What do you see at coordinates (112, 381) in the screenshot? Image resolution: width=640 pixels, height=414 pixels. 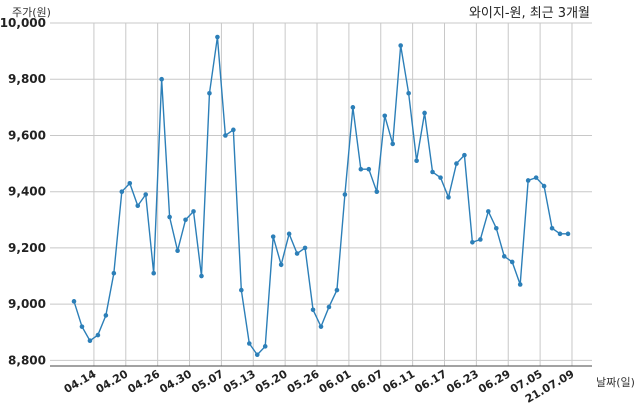 I see `x-tick-label: 04.20` at bounding box center [112, 381].